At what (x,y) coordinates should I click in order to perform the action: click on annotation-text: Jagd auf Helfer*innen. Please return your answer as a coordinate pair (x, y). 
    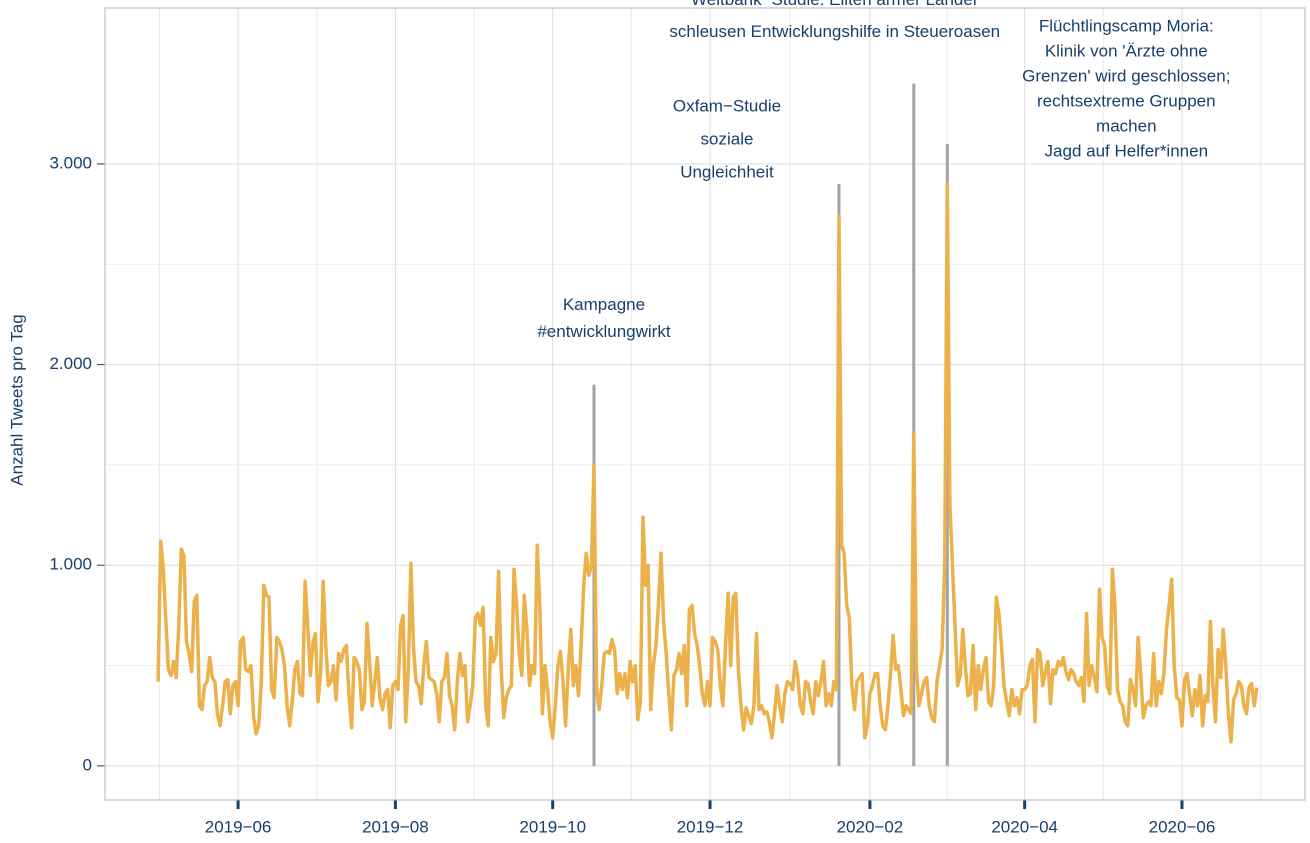
    Looking at the image, I should click on (1127, 150).